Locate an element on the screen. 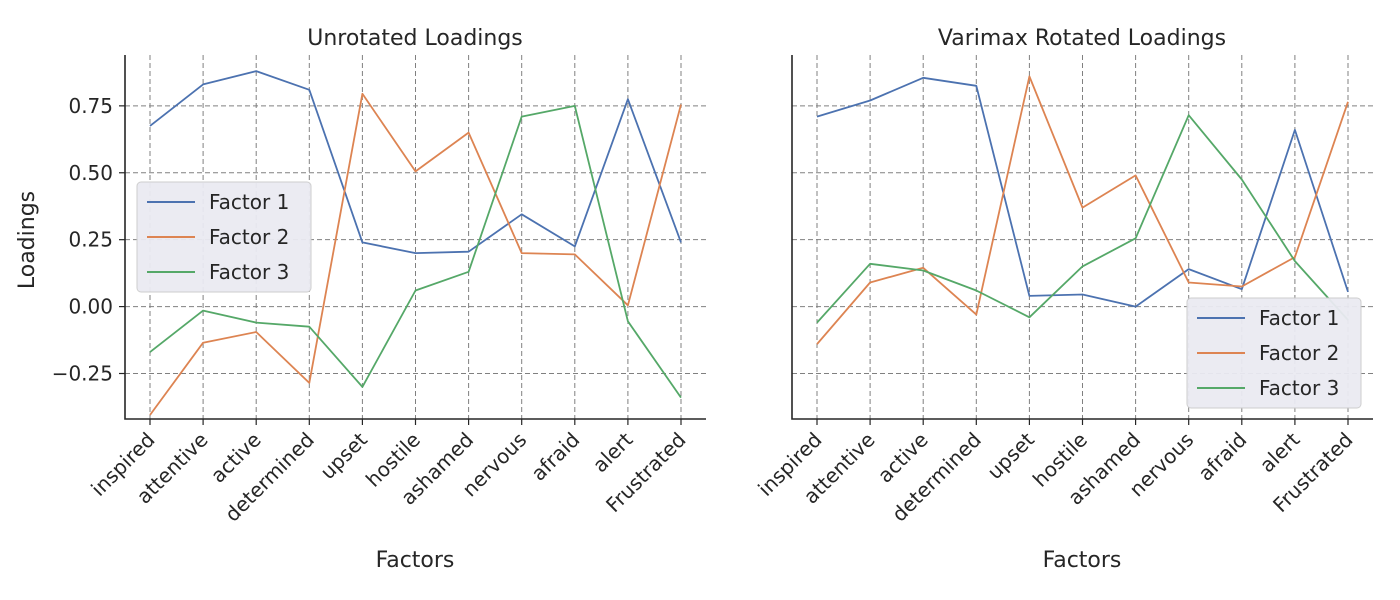 Image resolution: width=1400 pixels, height=600 pixels. y-tick-label: −0.25 is located at coordinates (82, 374).